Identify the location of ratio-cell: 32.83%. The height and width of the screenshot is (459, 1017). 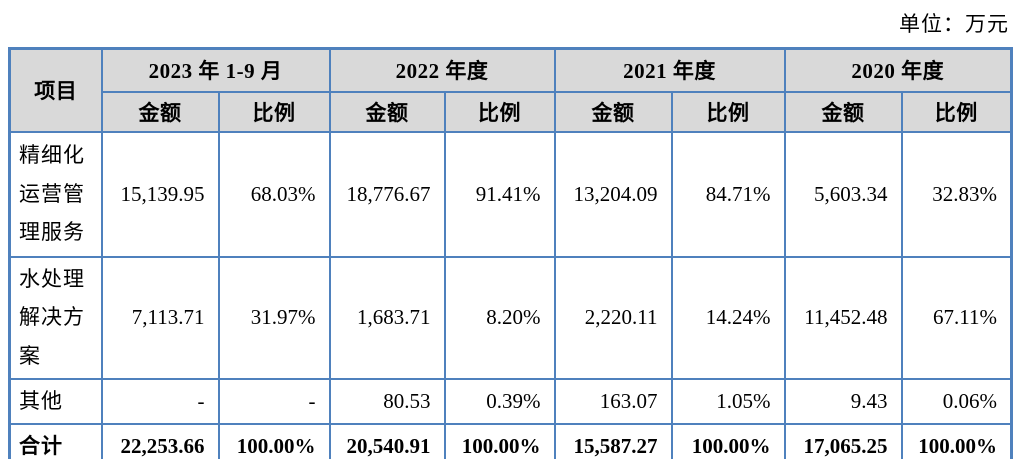
(956, 194).